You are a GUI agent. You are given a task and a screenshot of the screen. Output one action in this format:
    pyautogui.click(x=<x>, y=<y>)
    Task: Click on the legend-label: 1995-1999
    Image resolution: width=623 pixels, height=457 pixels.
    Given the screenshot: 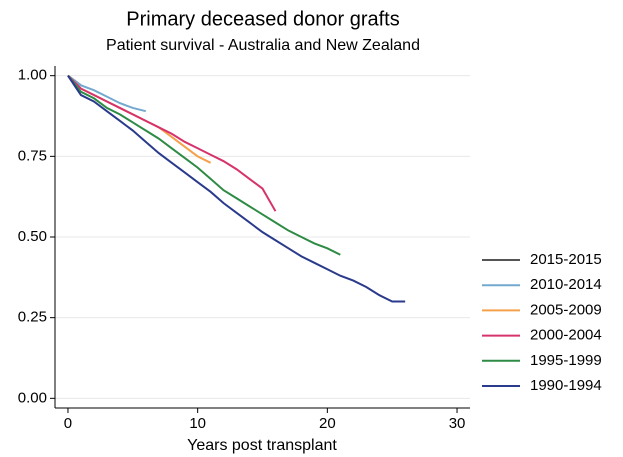 What is the action you would take?
    pyautogui.click(x=566, y=360)
    